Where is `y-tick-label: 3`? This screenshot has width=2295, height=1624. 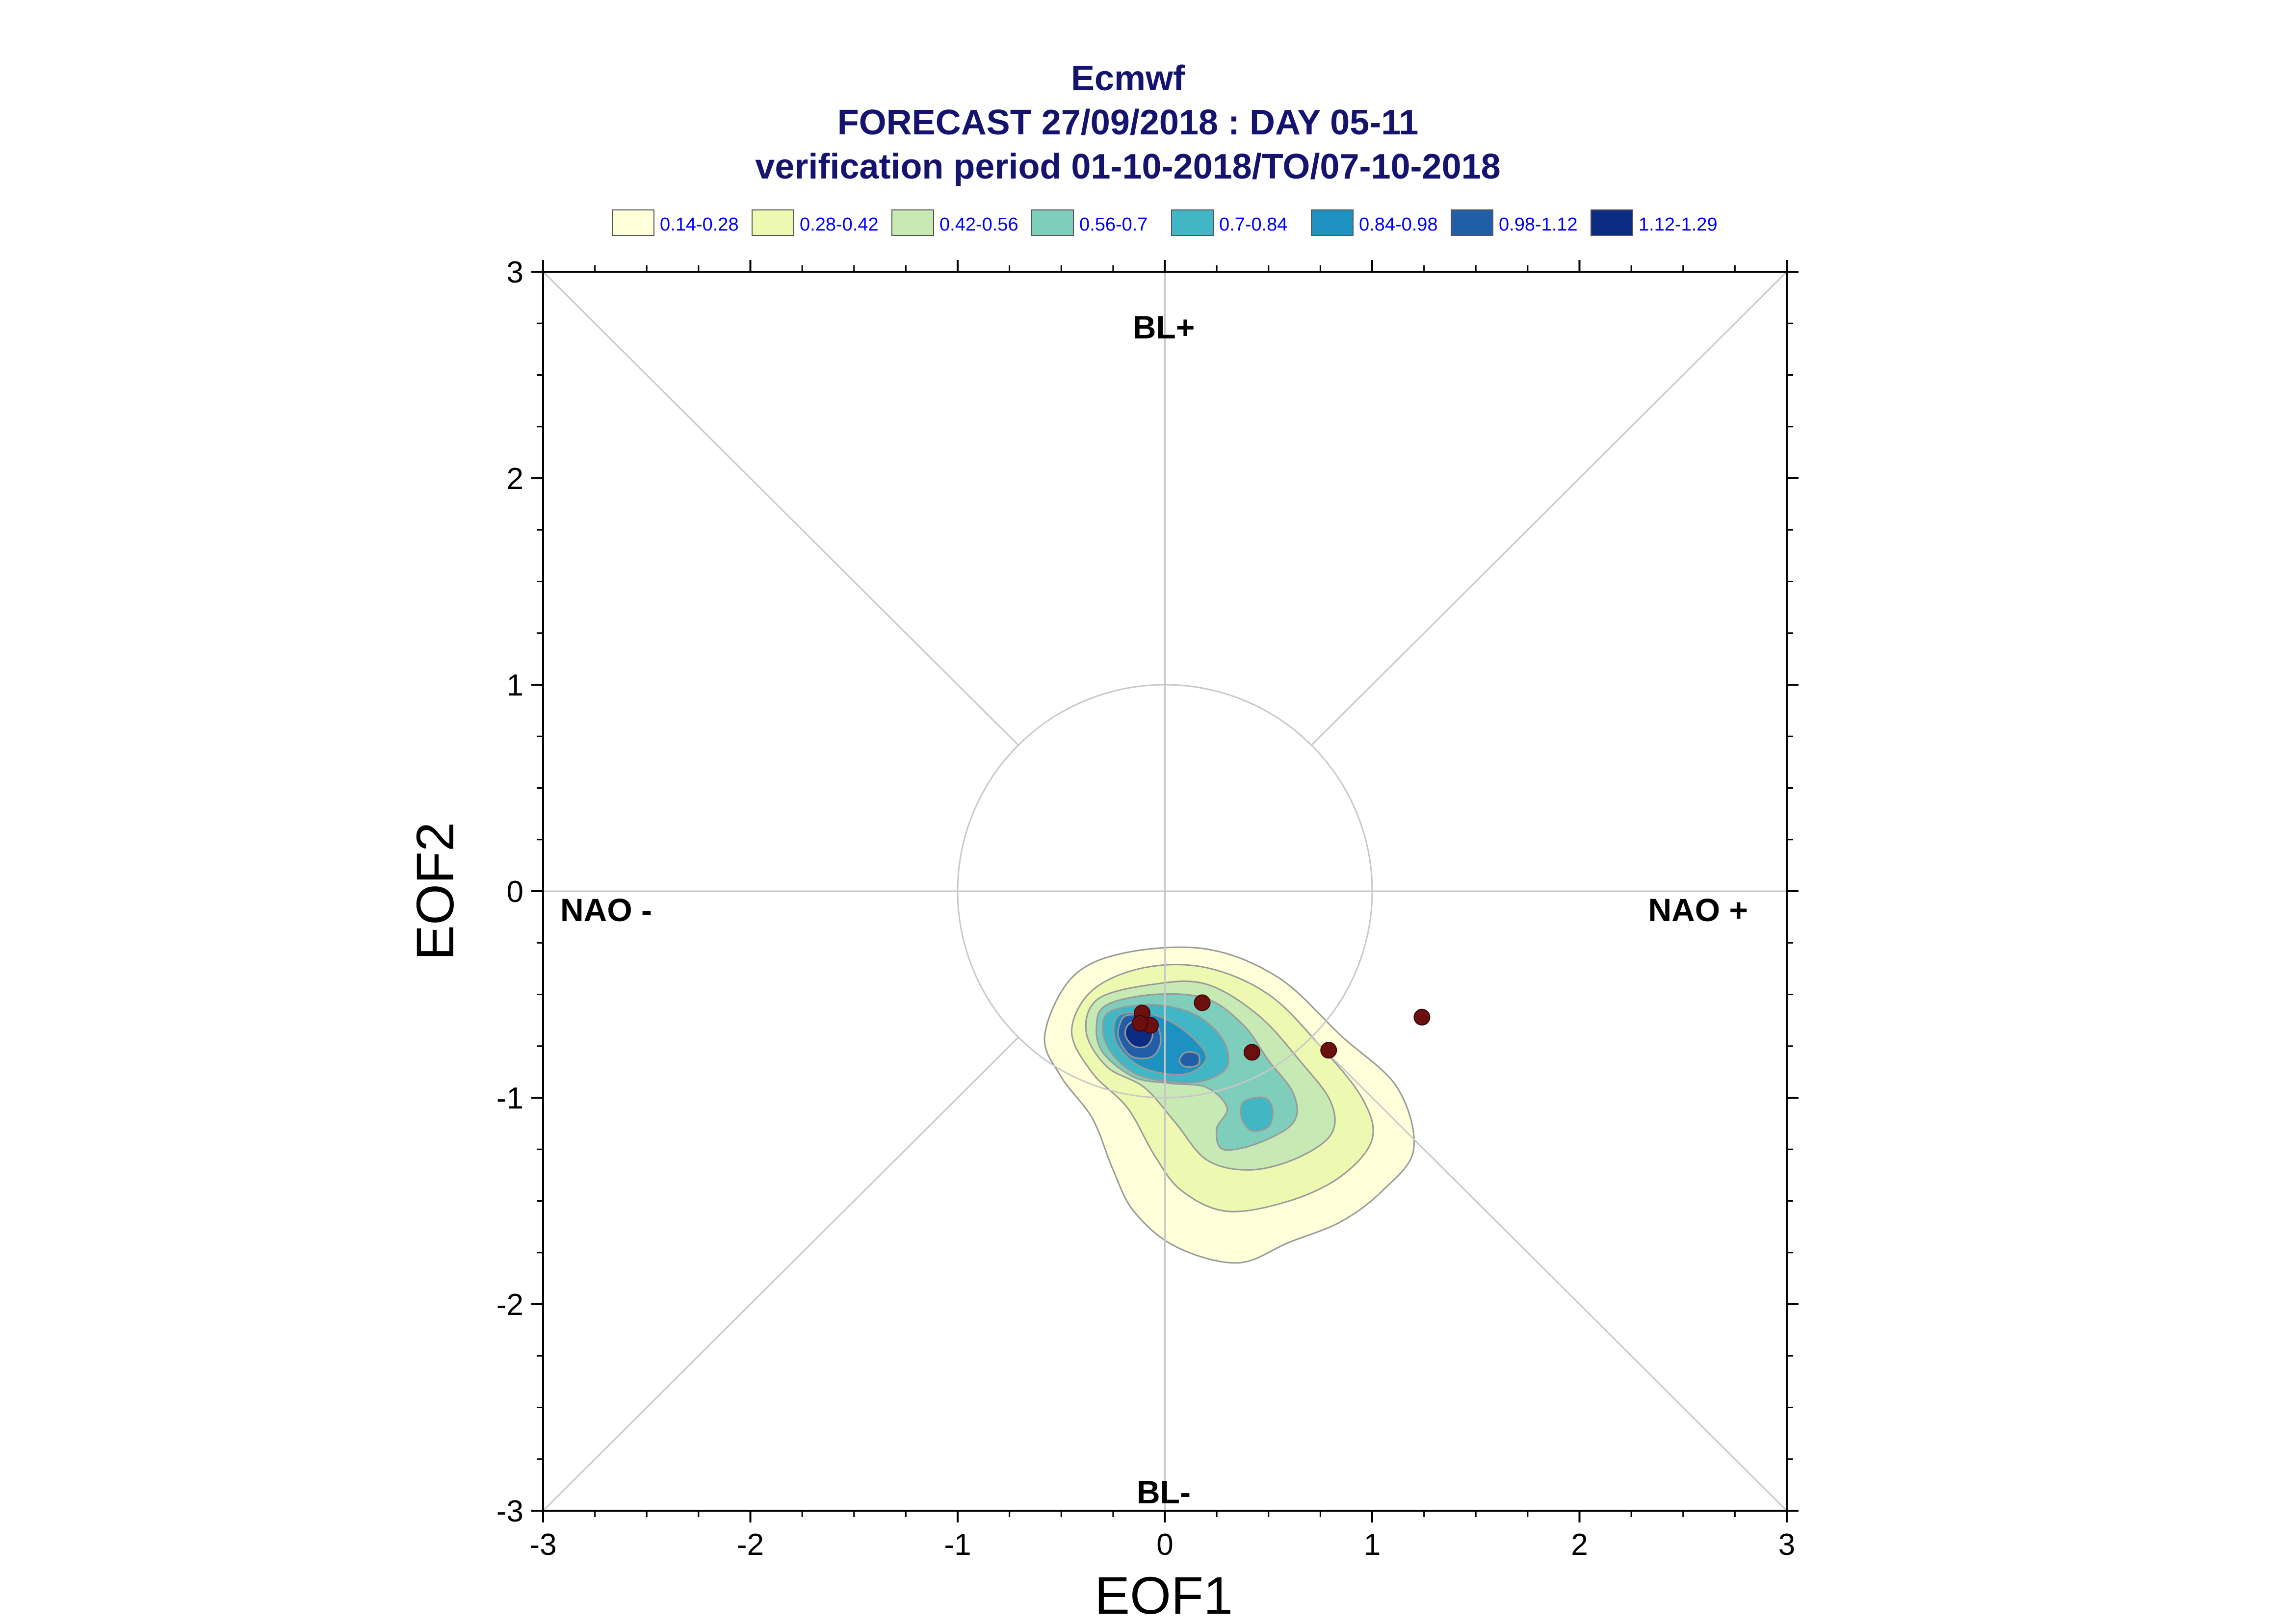 y-tick-label: 3 is located at coordinates (515, 272).